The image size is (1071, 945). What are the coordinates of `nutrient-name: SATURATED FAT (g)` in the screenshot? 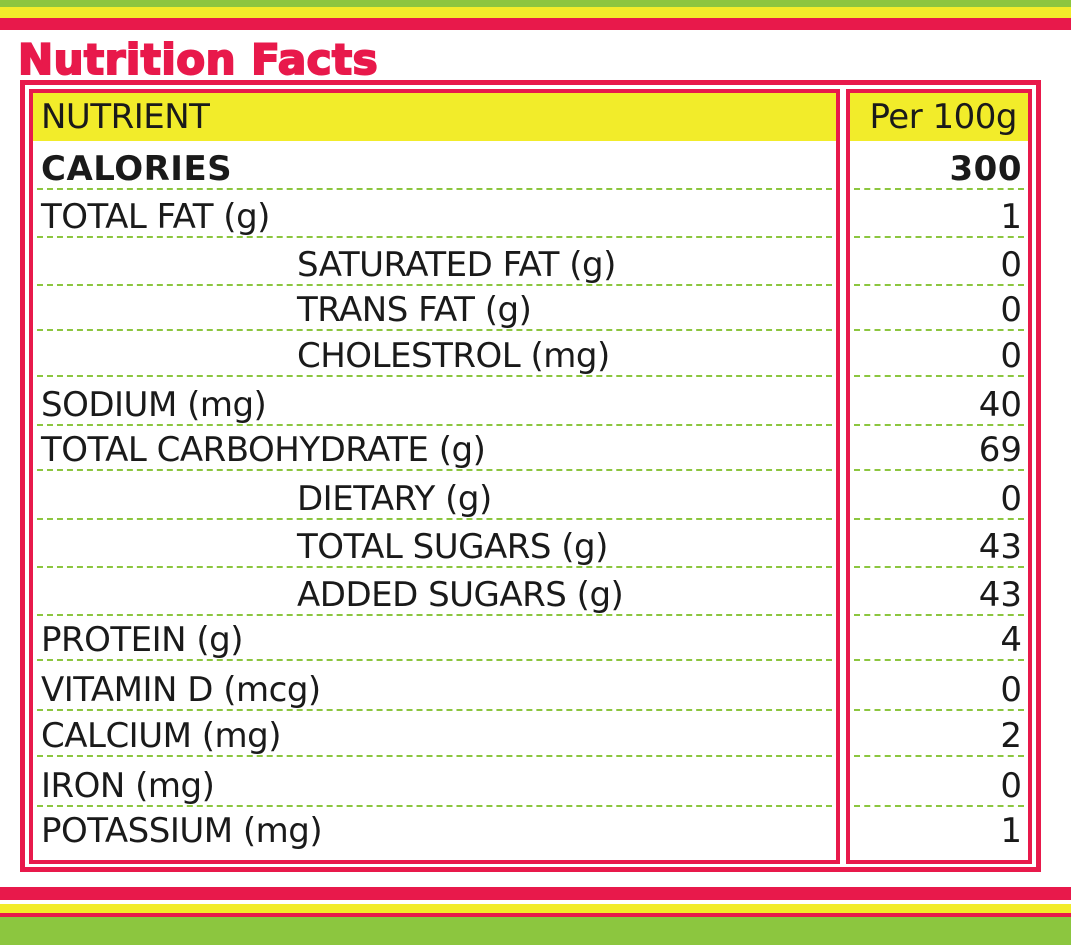 It's located at (456, 265).